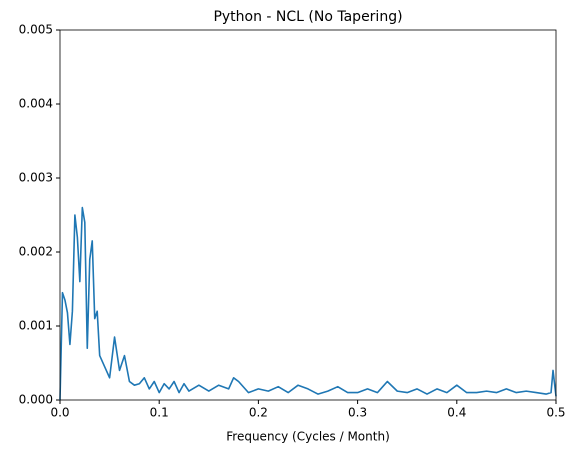 This screenshot has height=453, width=576. I want to click on x-tick-label: 0.2, so click(258, 413).